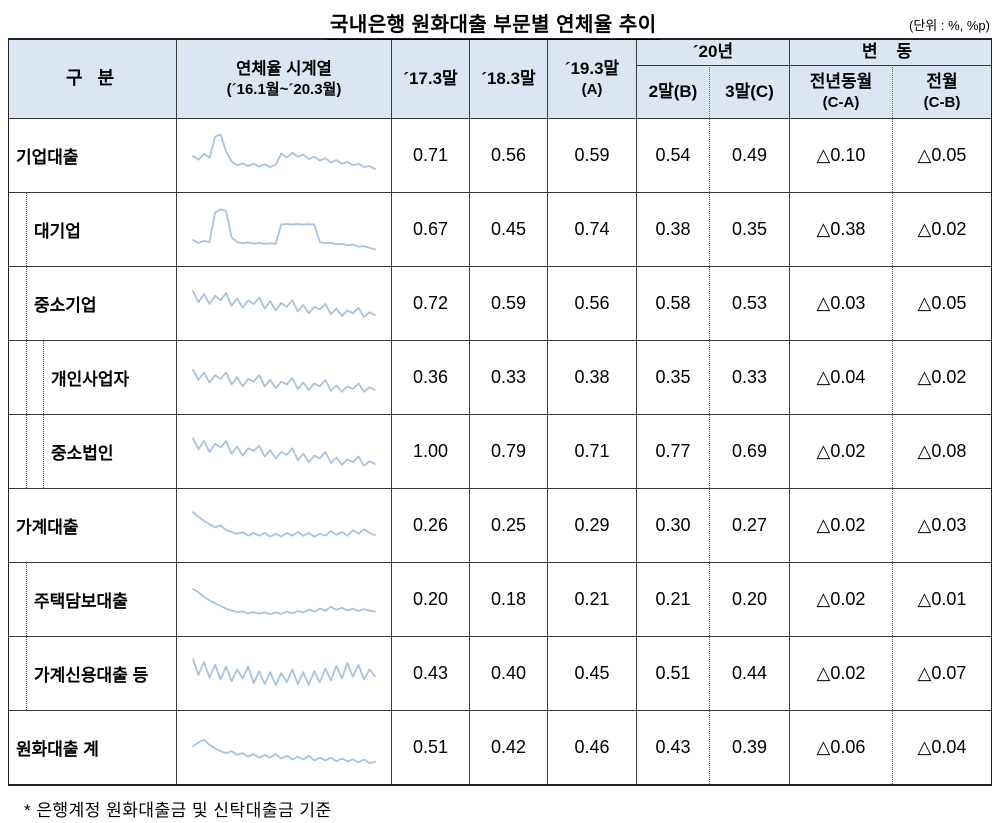 The width and height of the screenshot is (1000, 823). I want to click on value-feb20: 0.77, so click(672, 451).